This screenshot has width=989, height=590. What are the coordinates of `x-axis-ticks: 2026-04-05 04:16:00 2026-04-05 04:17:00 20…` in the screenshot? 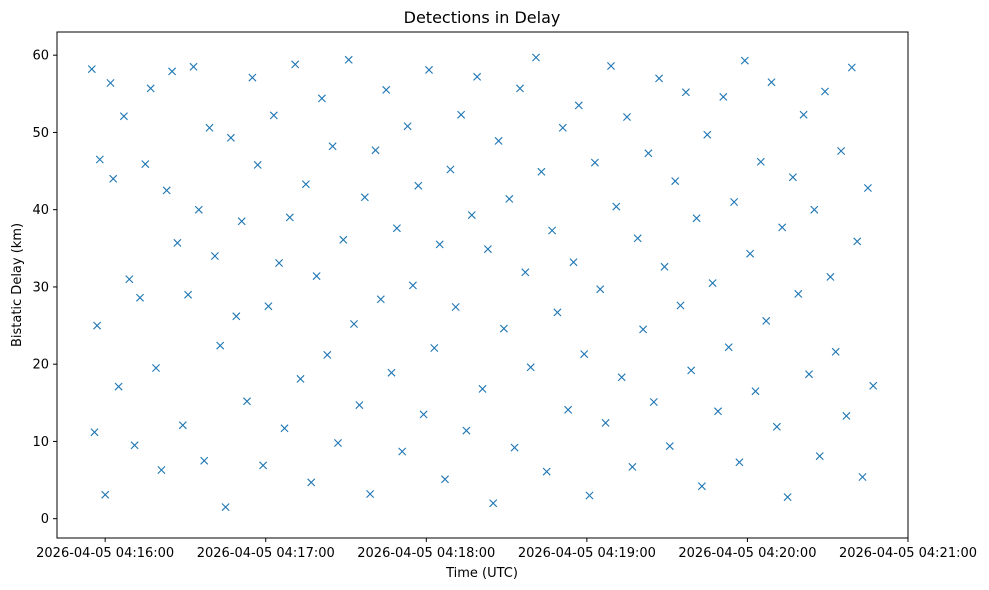 It's located at (506, 549).